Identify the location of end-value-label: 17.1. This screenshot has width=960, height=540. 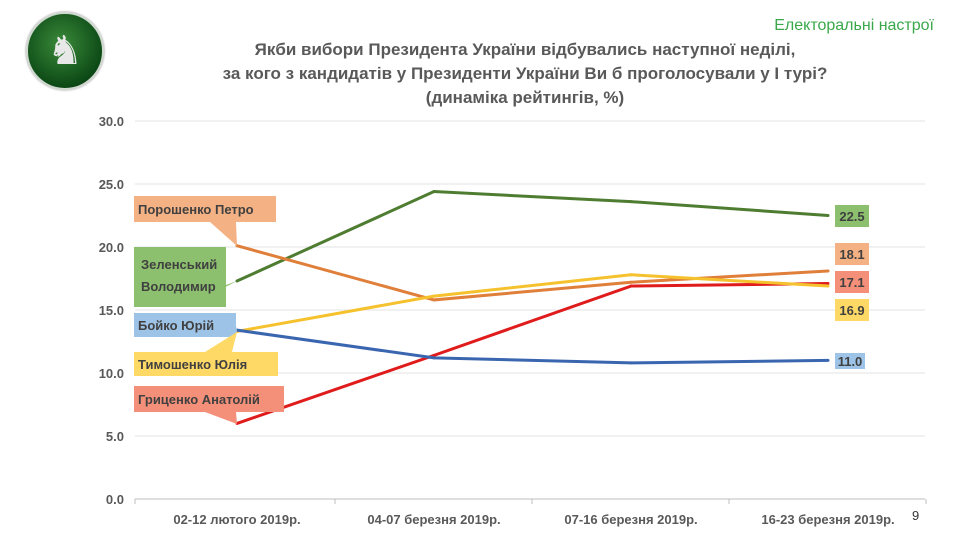
(851, 282).